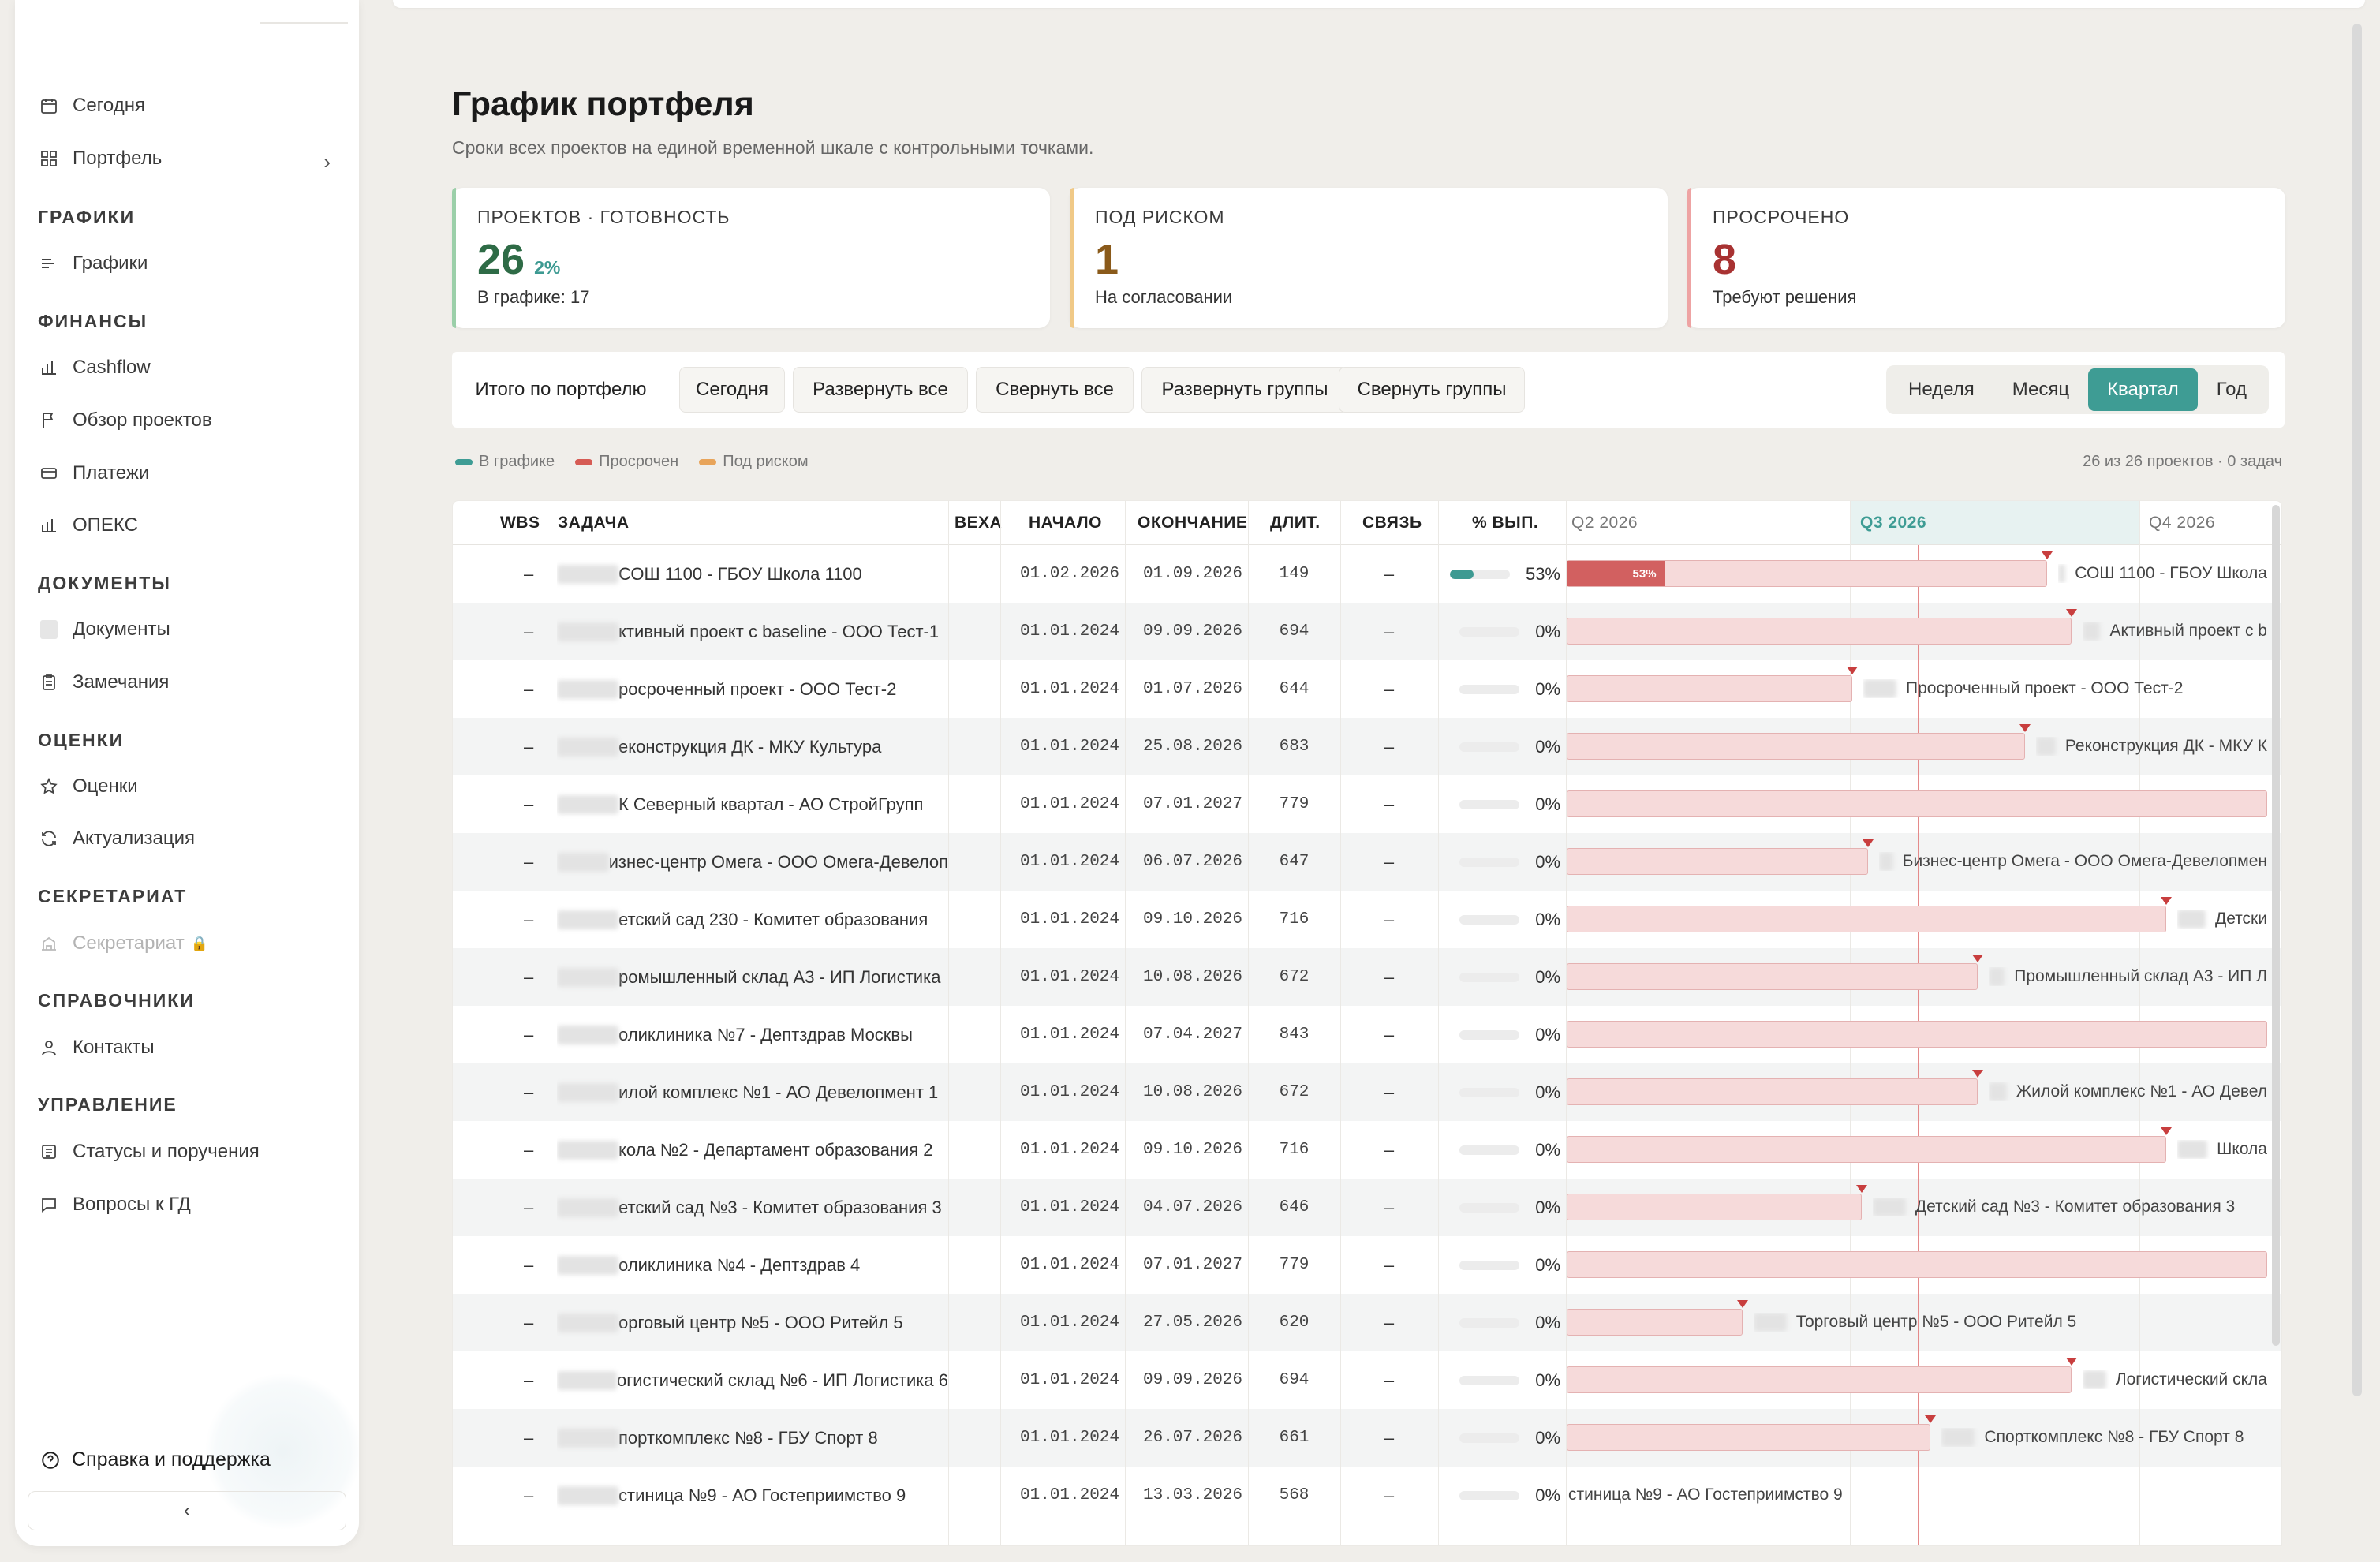 This screenshot has width=2380, height=1562. I want to click on sidebar-item-today: Сегодня, so click(91, 105).